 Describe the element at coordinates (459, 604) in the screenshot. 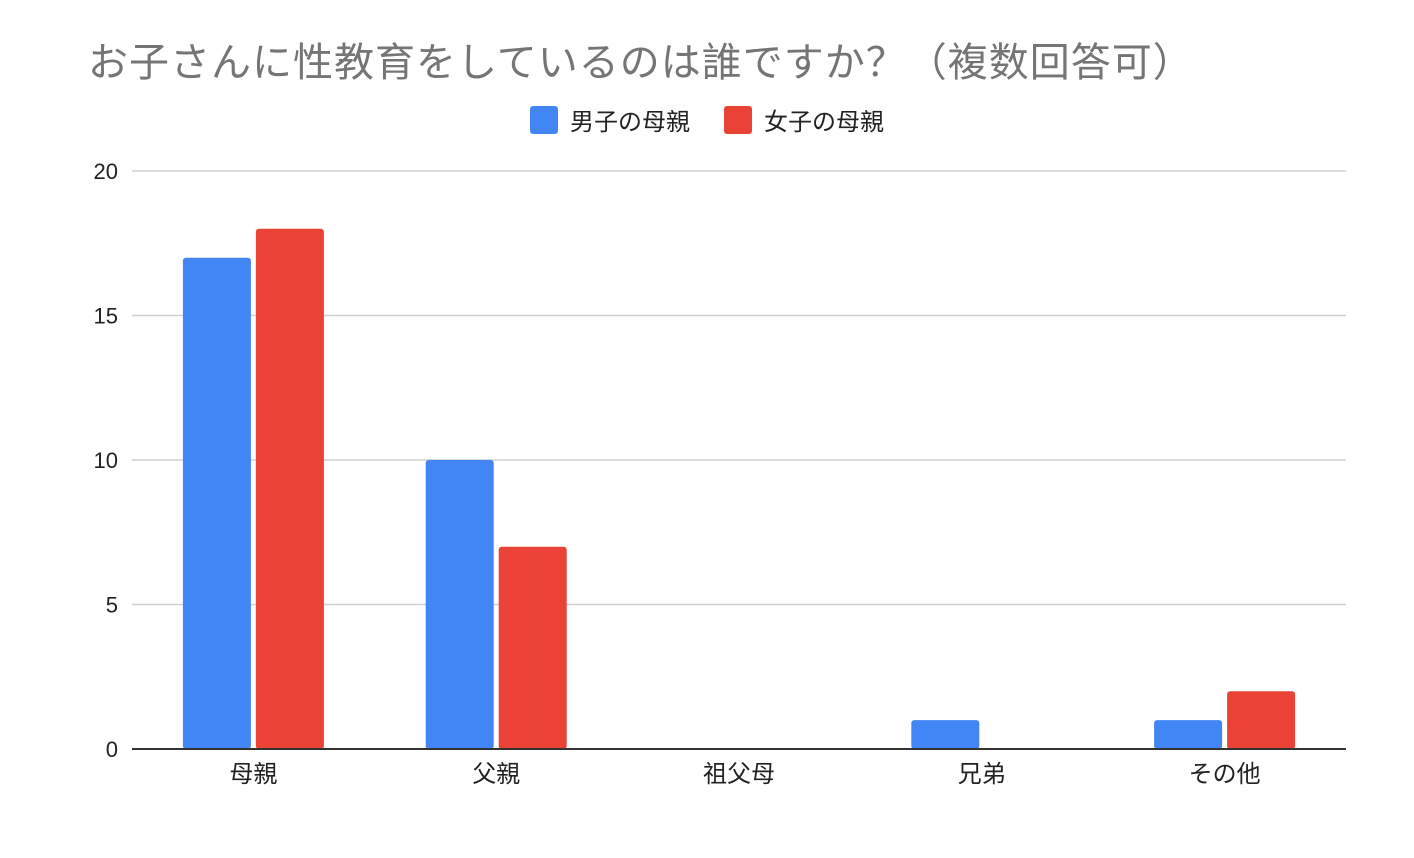

I see `bar-父親-series-0` at that location.